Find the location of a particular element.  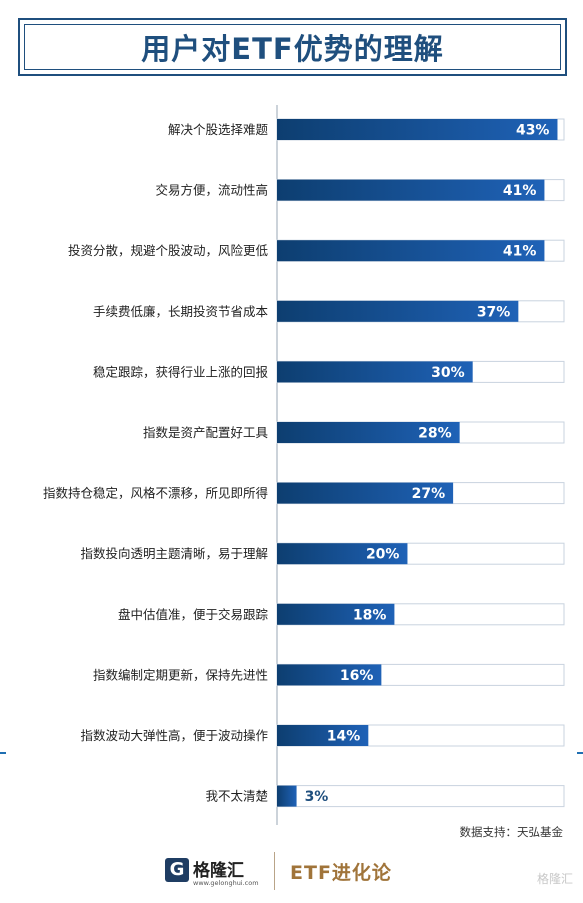

footer: G 格隆汇 www.gelonghui.com ETF进化论 格隆汇 is located at coordinates (291, 872).